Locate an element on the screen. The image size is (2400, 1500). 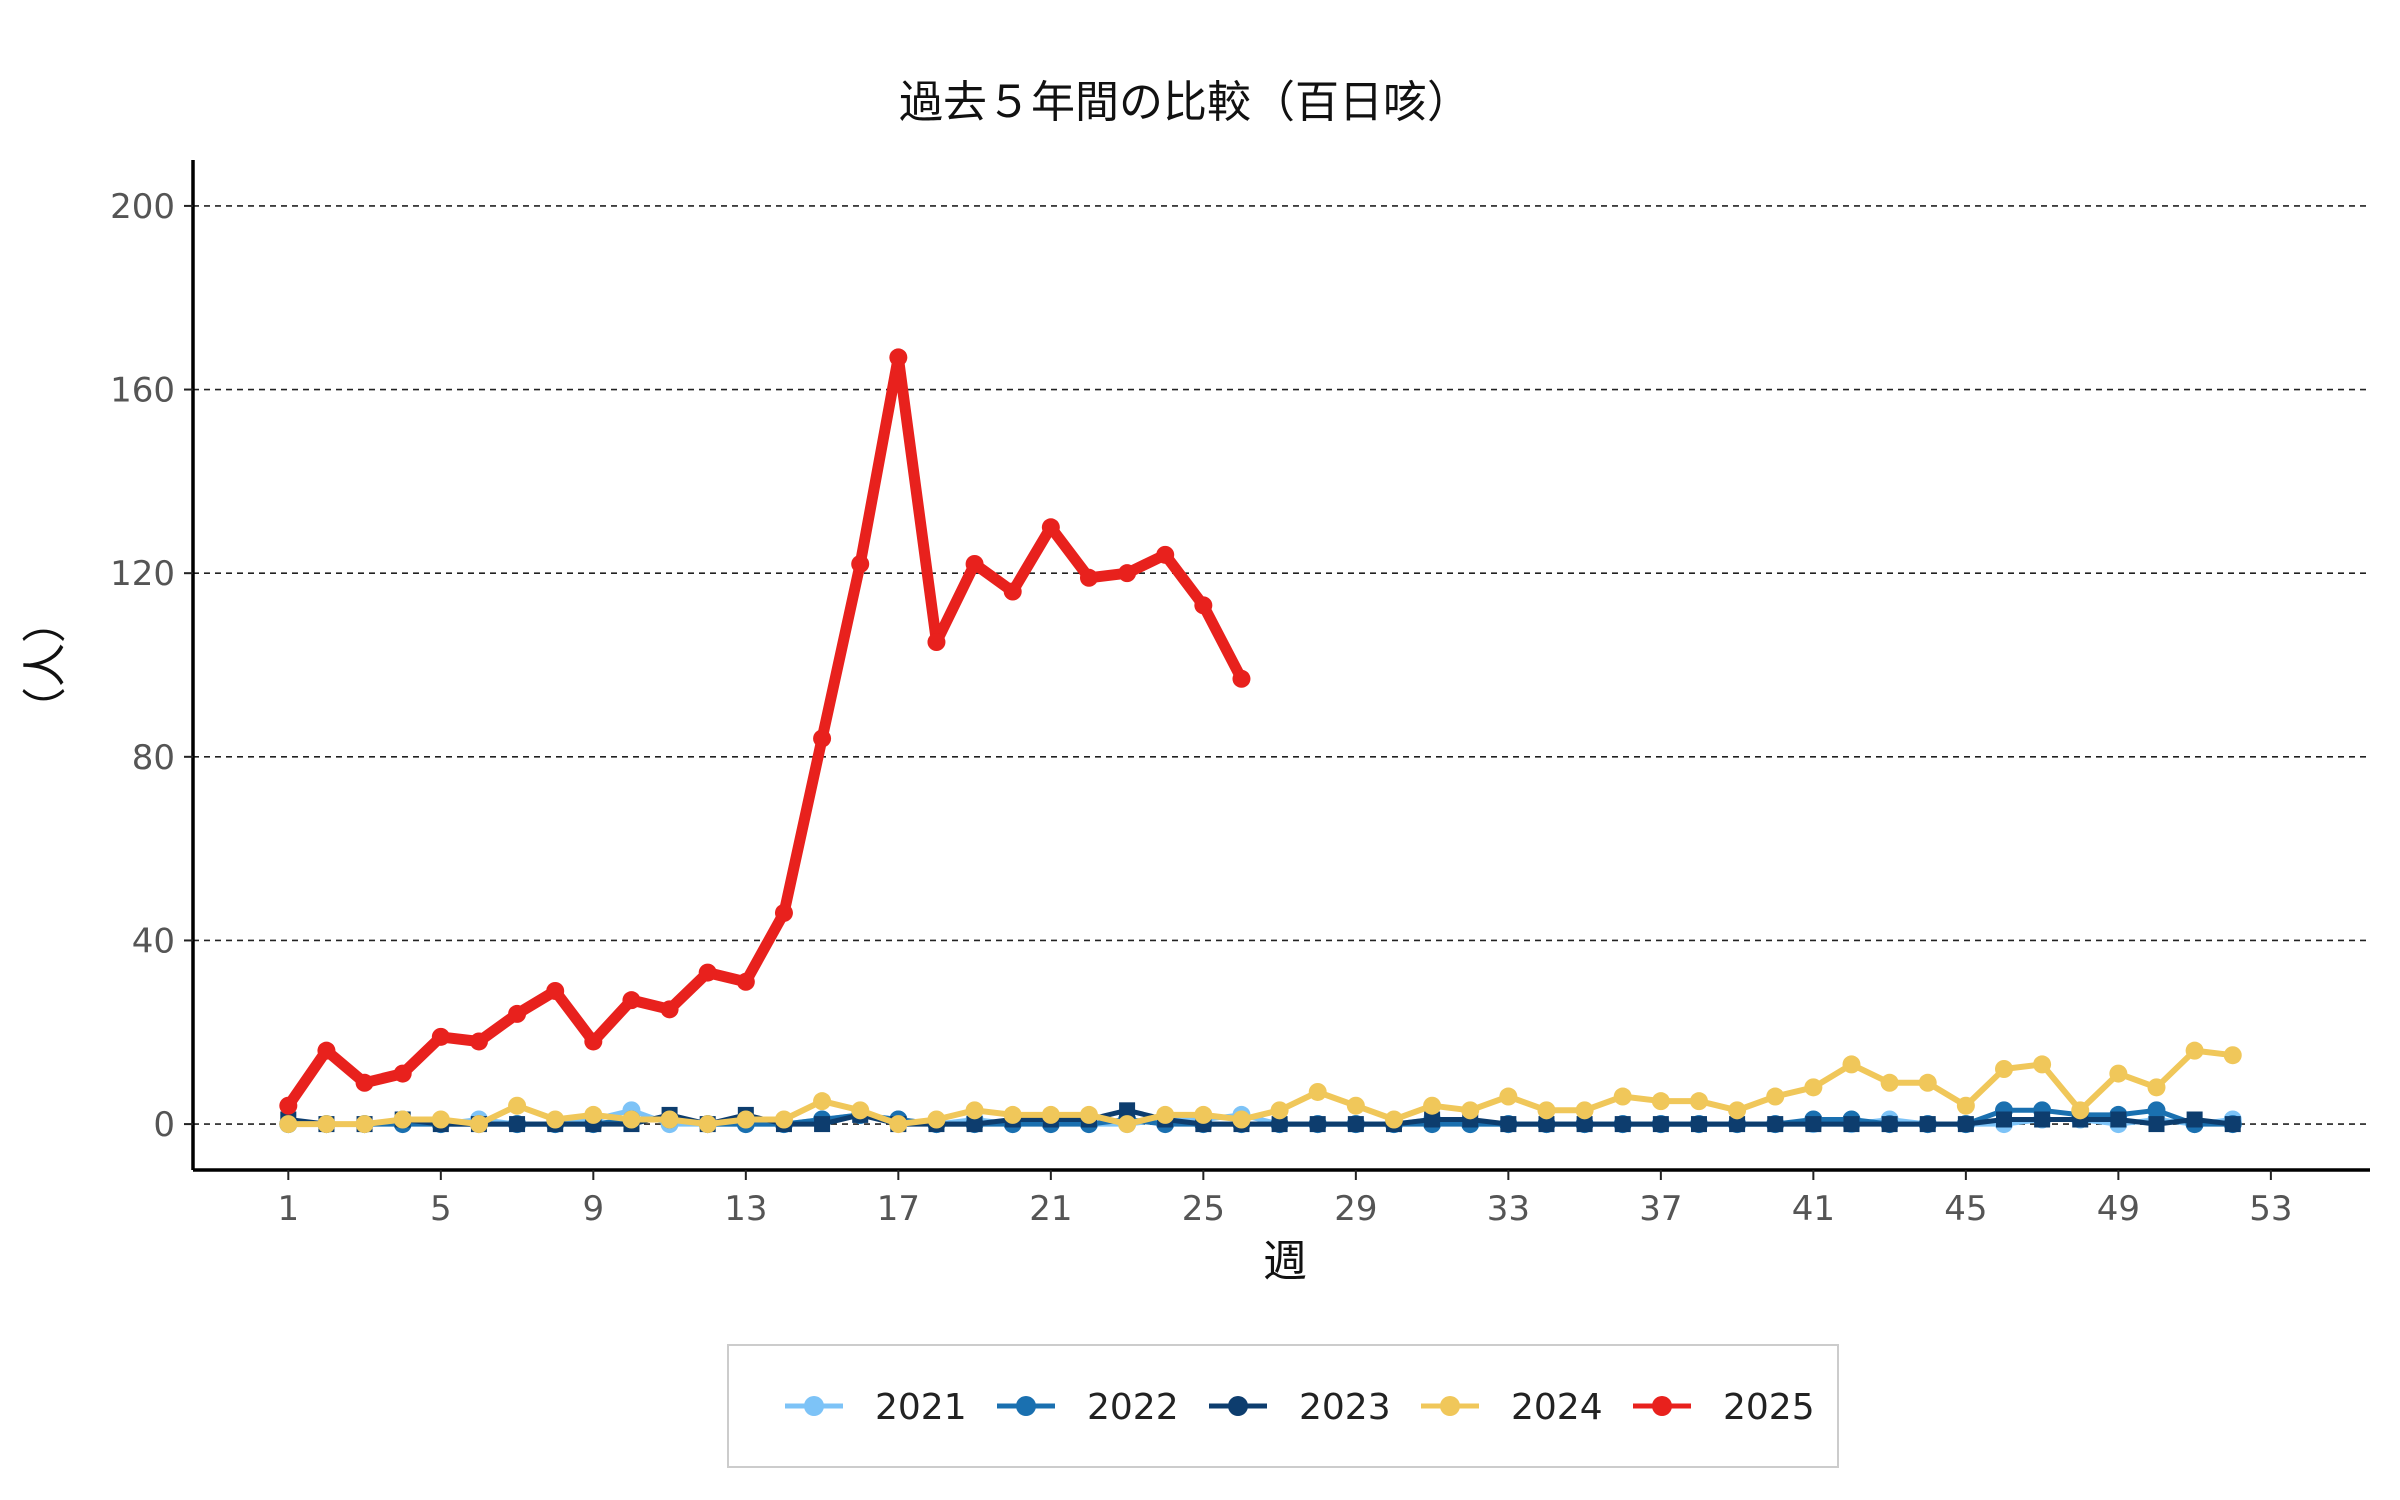
chart-title: 過去５年間の比較（百日咳） is located at coordinates (1185, 102).